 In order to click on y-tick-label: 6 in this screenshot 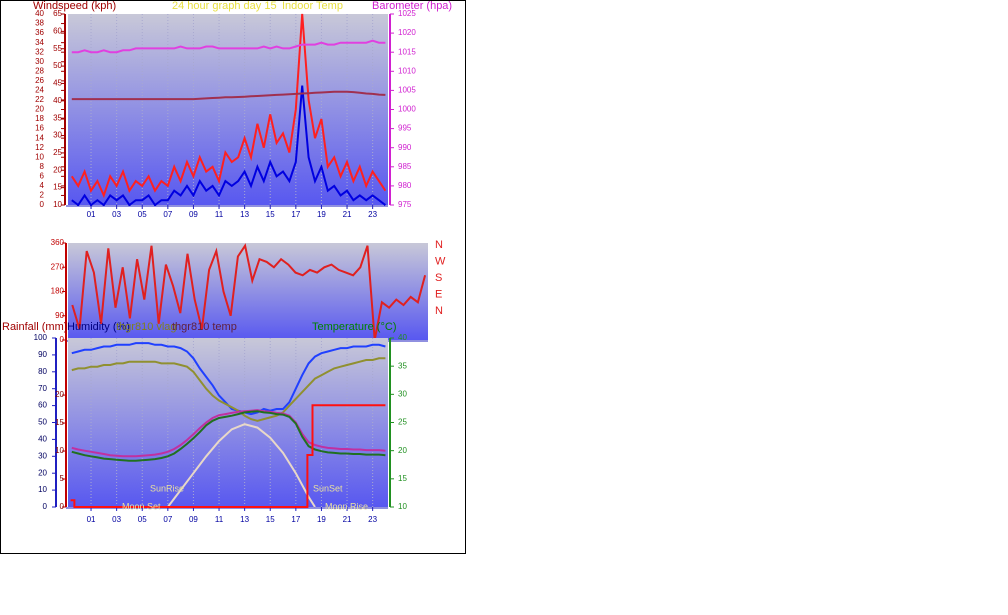, I will do `click(42, 175)`.